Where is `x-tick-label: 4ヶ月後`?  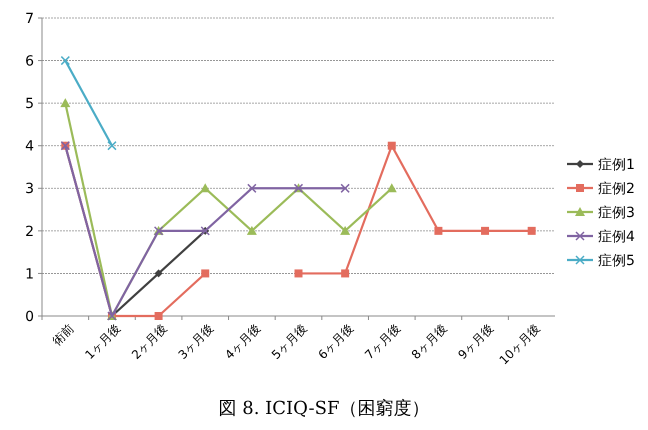 x-tick-label: 4ヶ月後 is located at coordinates (242, 341).